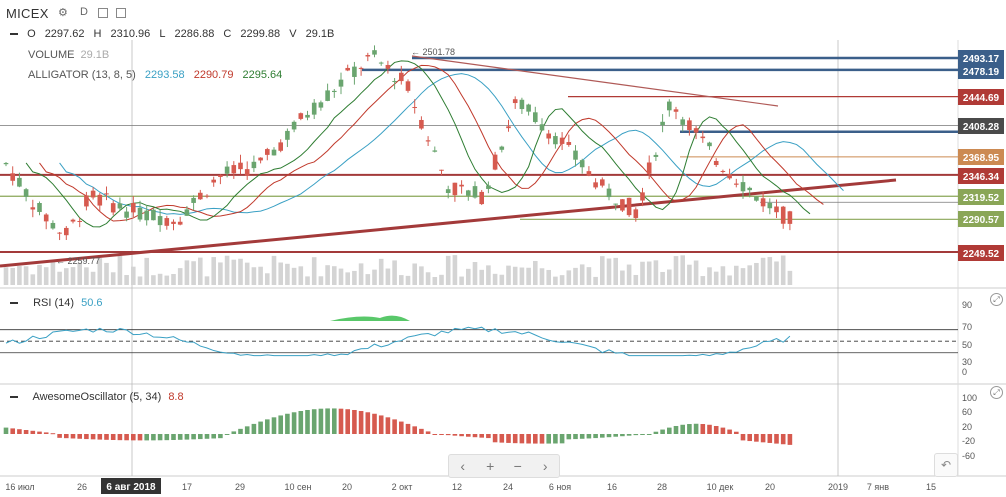  I want to click on chart-navigation: ‹ + − ›, so click(504, 466).